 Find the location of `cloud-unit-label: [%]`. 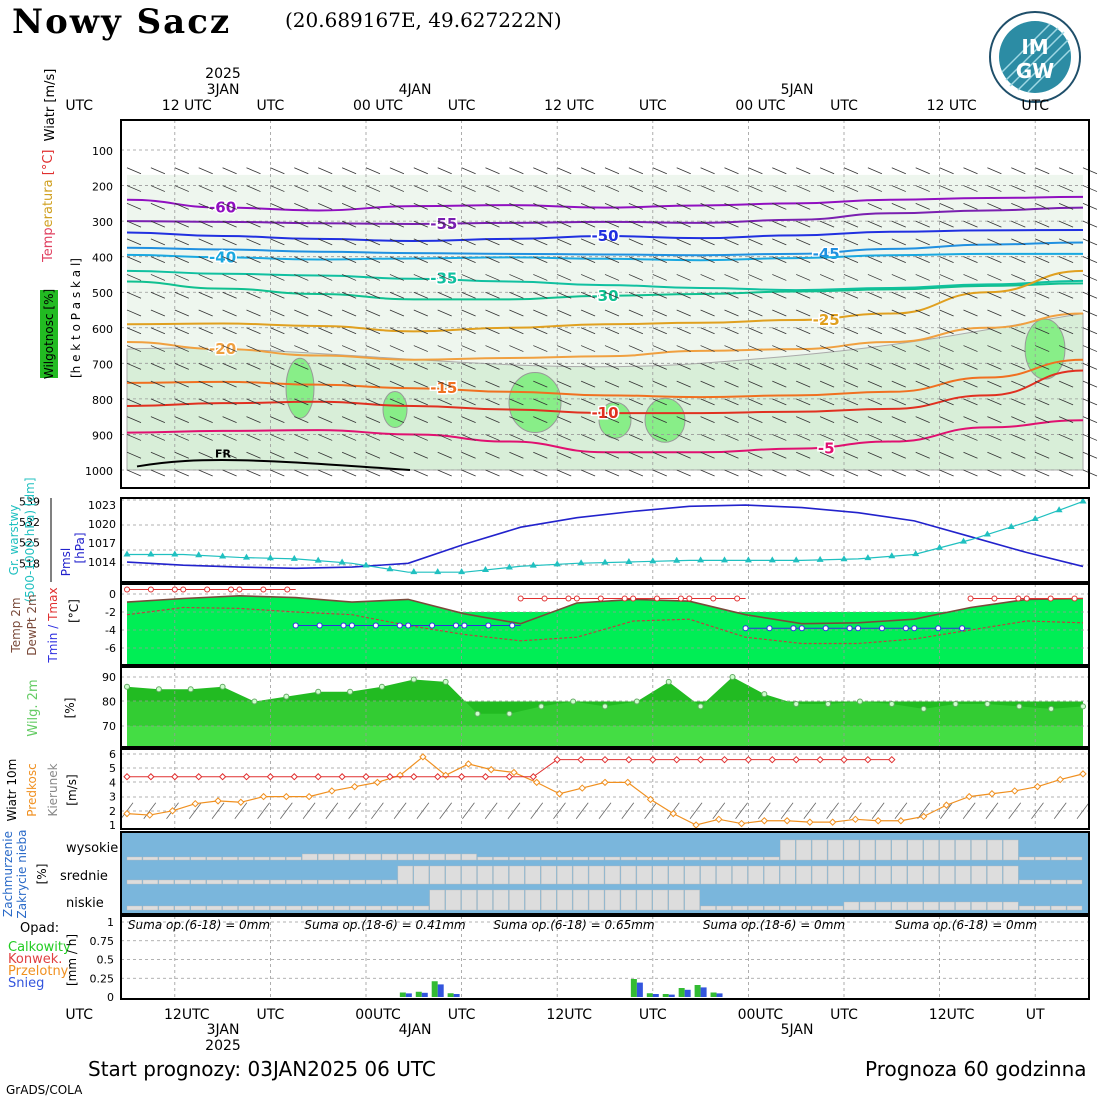

cloud-unit-label: [%] is located at coordinates (42, 874).